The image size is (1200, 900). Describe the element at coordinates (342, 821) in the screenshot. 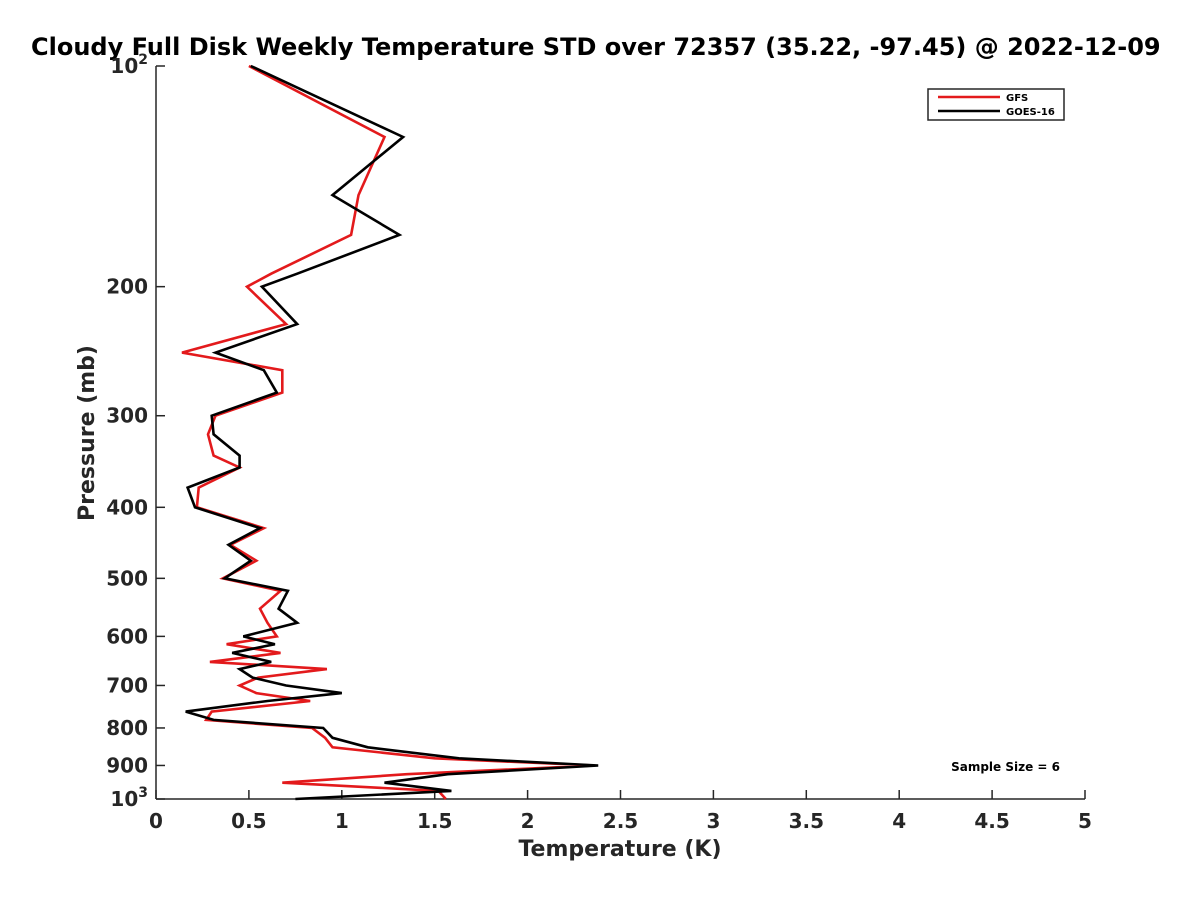

I see `x-tick-label: 1` at that location.